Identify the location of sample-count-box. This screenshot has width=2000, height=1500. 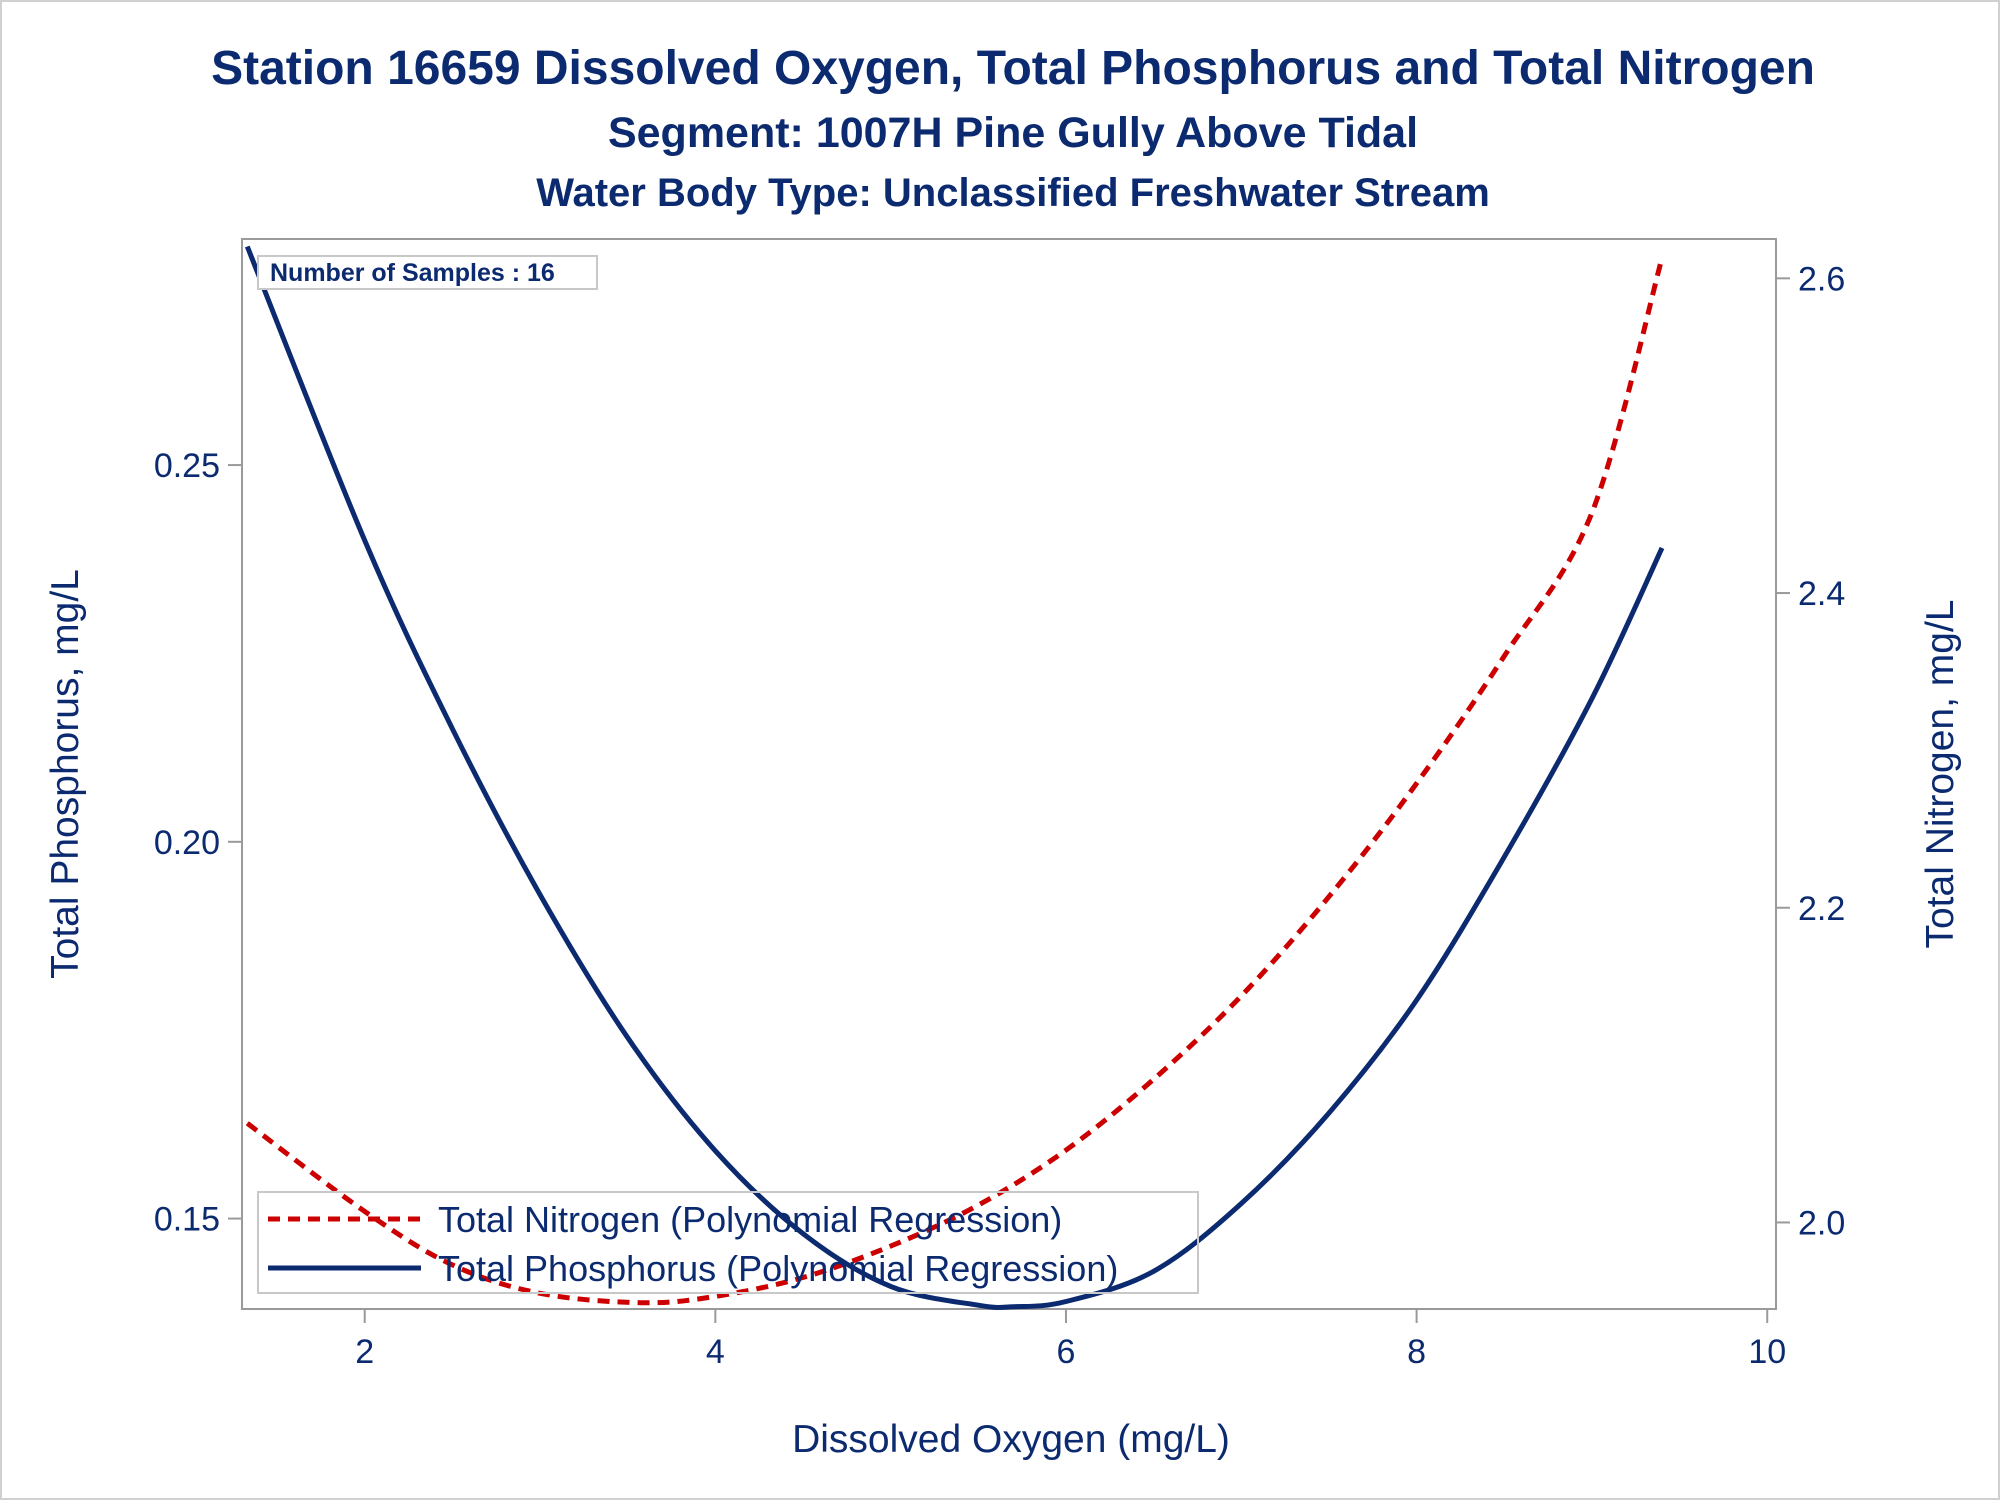
(427, 272).